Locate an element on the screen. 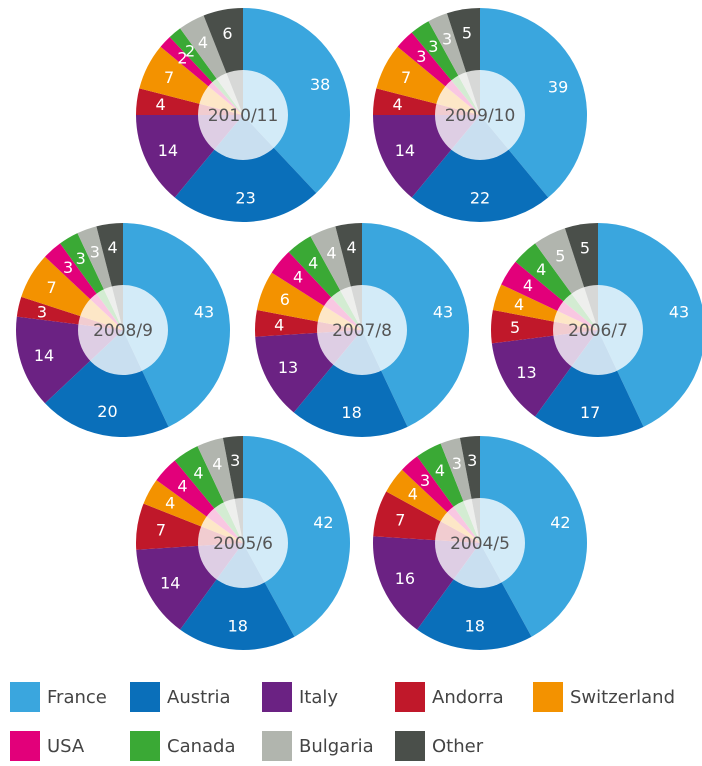  pie-title: 2009/10 is located at coordinates (480, 116).